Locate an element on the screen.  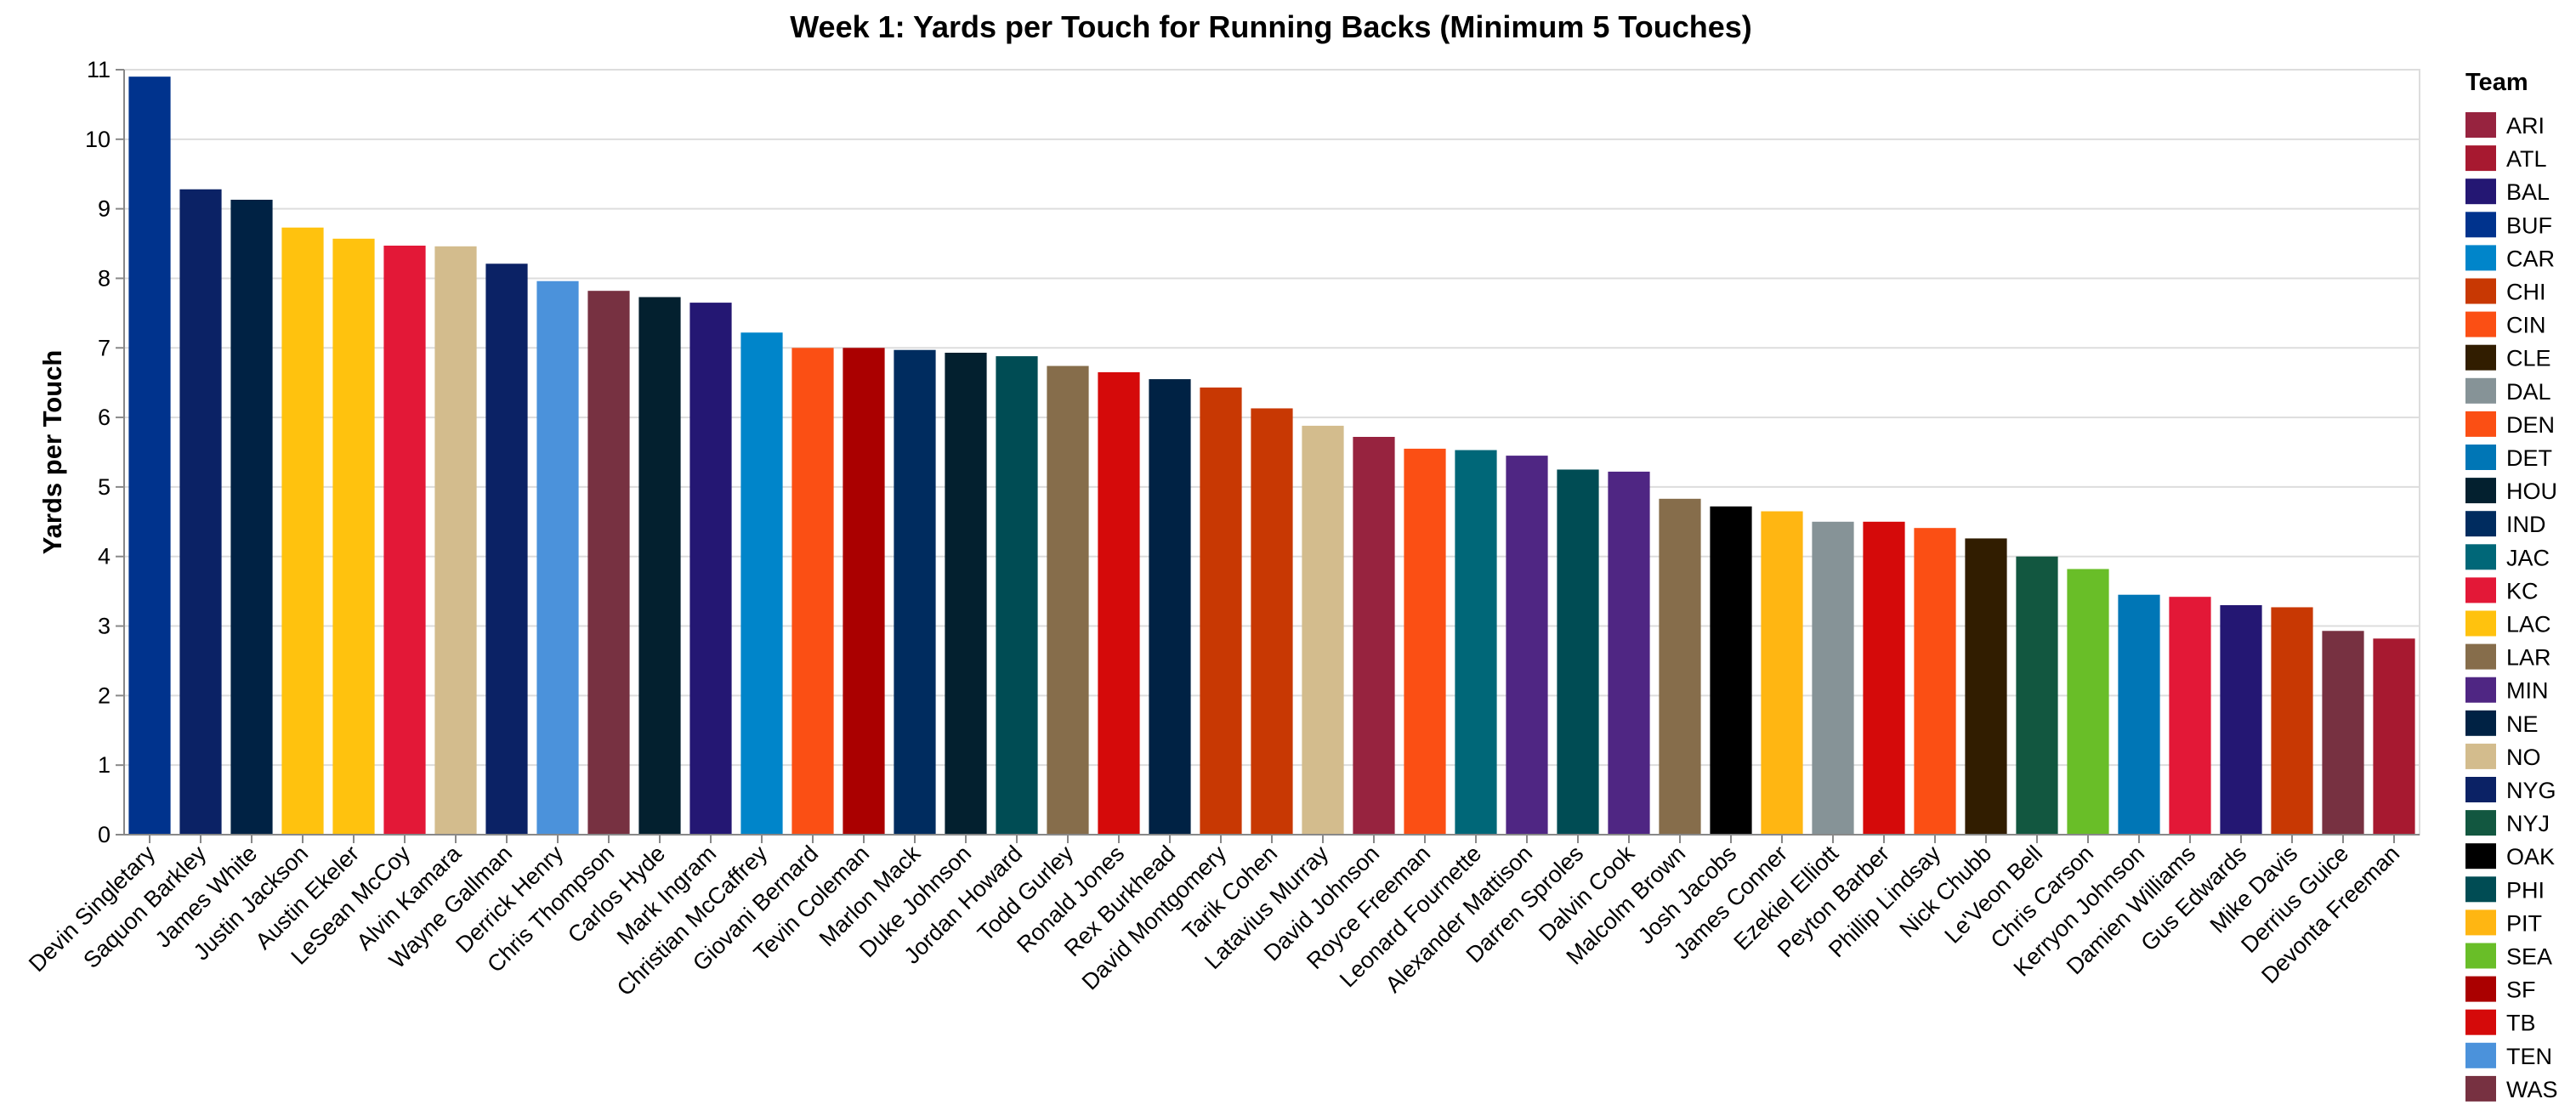
y-tick-label: 2 is located at coordinates (105, 695).